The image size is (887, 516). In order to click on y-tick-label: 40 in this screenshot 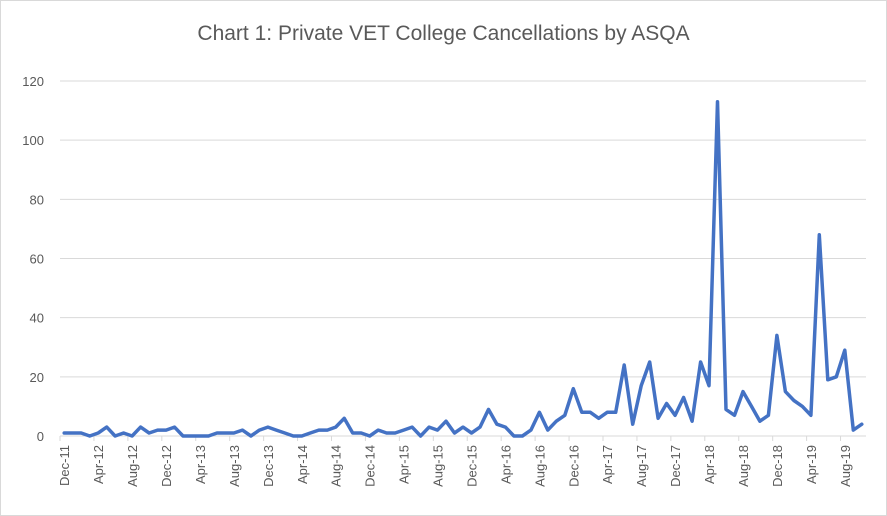, I will do `click(37, 318)`.